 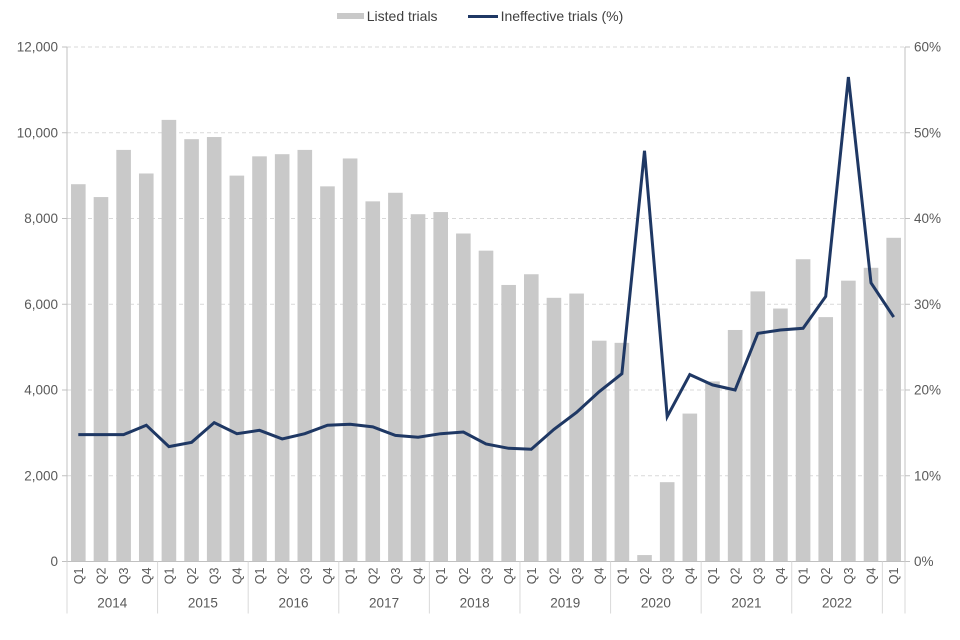 What do you see at coordinates (565, 603) in the screenshot?
I see `year-label: 2019` at bounding box center [565, 603].